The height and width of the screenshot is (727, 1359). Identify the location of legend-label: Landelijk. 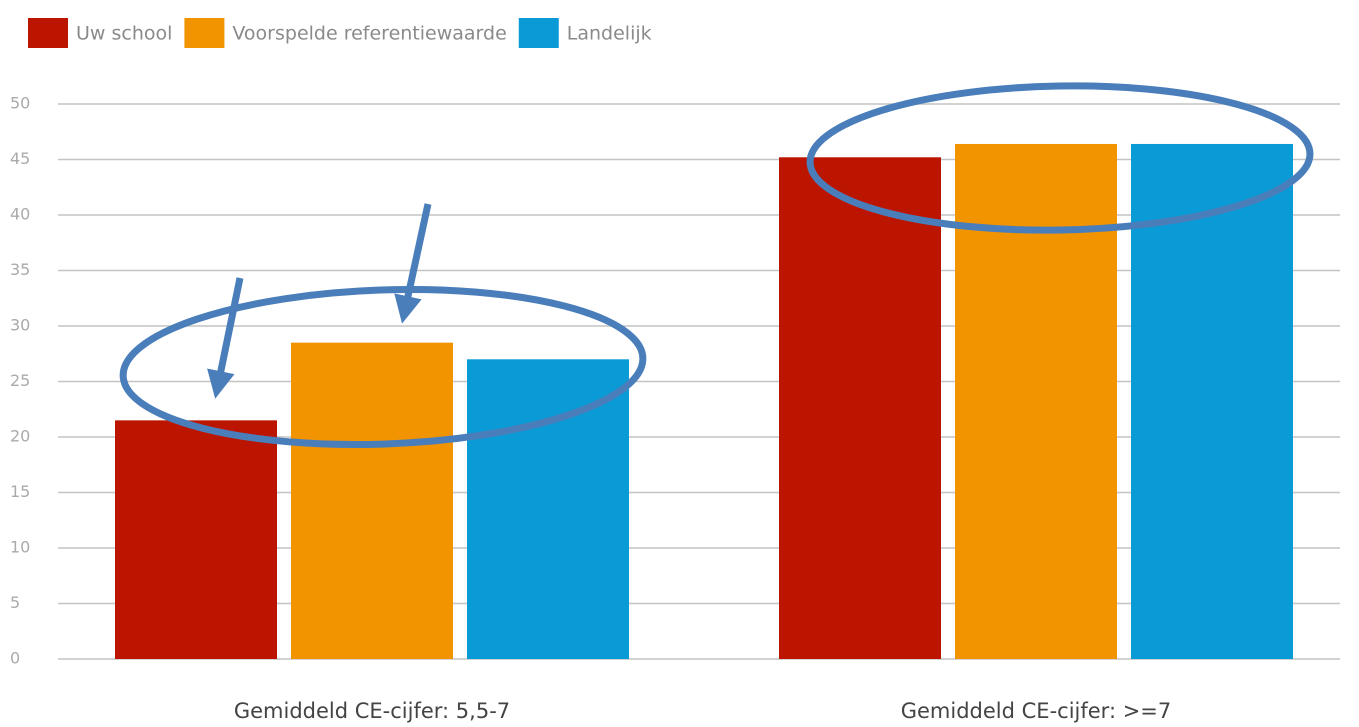
(609, 34).